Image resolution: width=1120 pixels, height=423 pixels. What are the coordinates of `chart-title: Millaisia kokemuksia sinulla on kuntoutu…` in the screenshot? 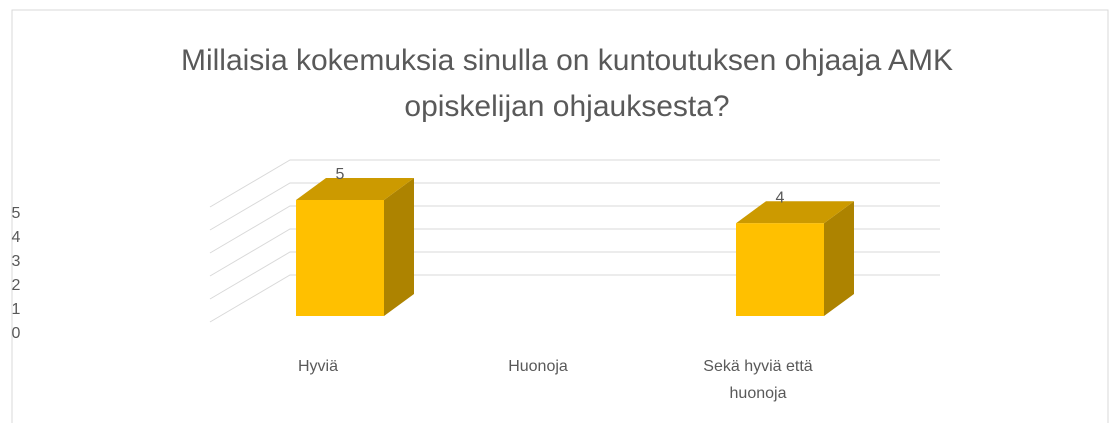 It's located at (567, 83).